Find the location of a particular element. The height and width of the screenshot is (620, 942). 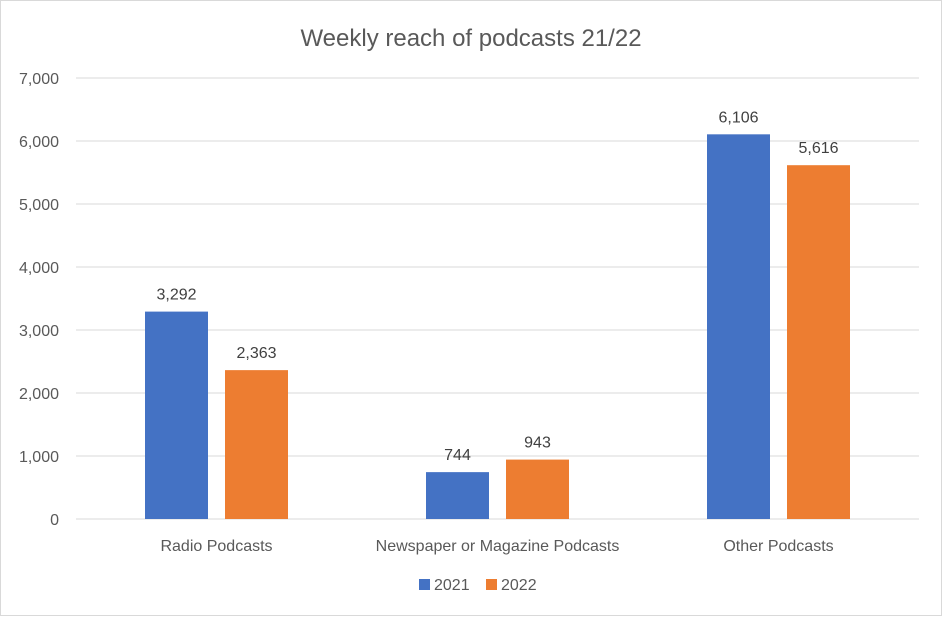

data-label: 6,106 is located at coordinates (738, 117).